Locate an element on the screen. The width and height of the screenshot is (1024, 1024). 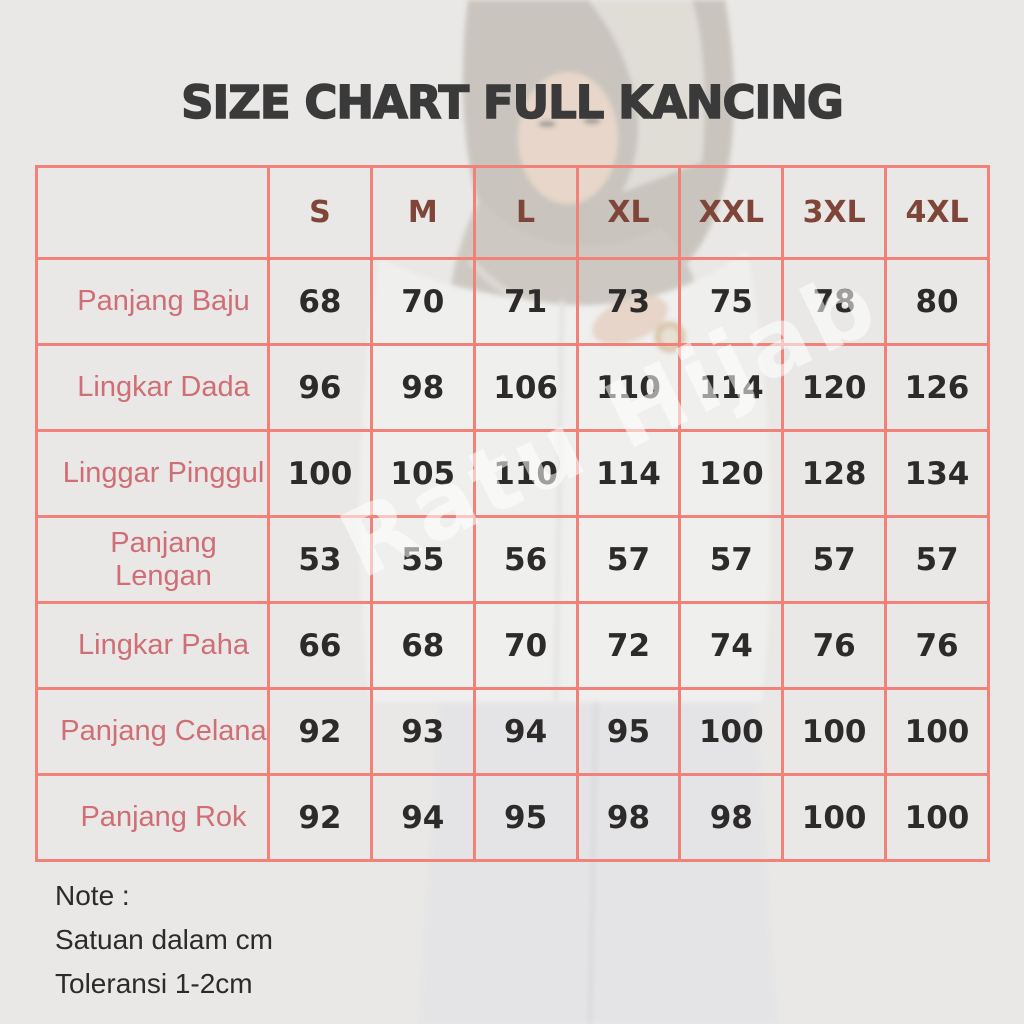
table-row-lingkar-paha: Lingkar Paha 66 68 70 72 74 76 76 is located at coordinates (512, 645).